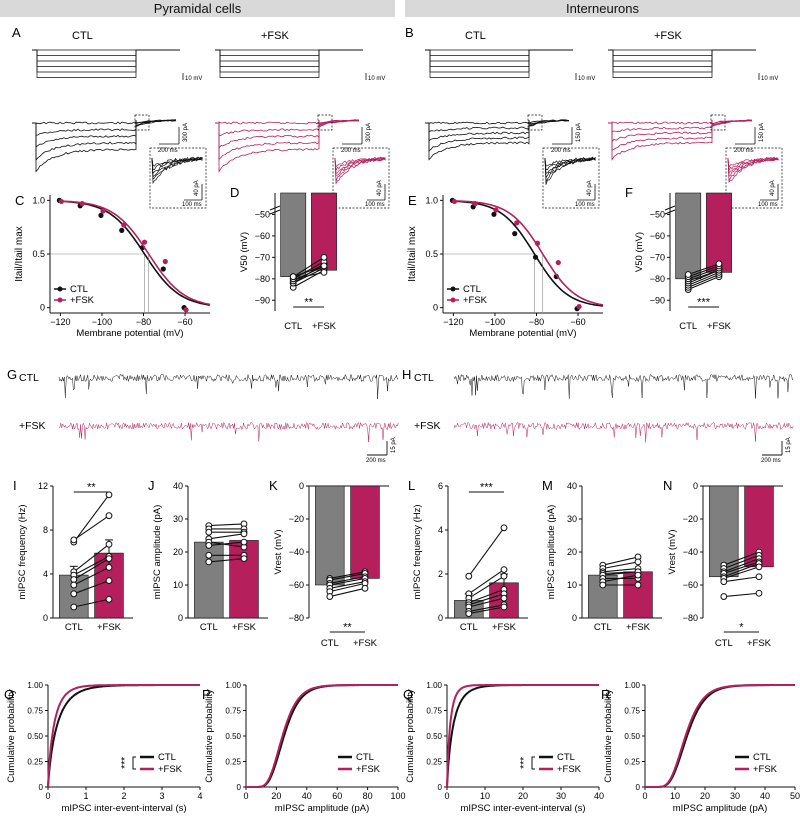  Describe the element at coordinates (142, 122) in the screenshot. I see `zoom-box` at that location.